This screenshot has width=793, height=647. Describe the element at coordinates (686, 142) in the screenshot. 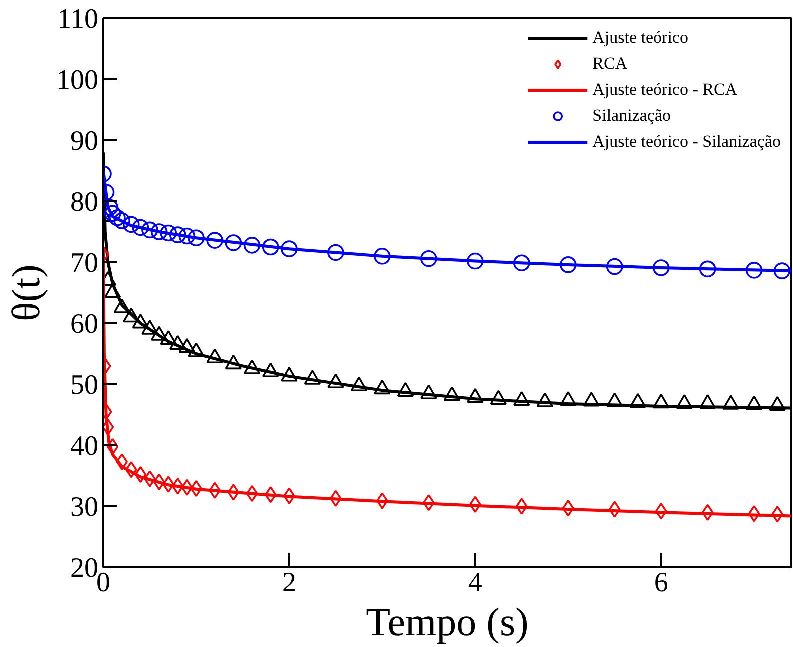

I see `legend-label: Ajuste teórico - Silanização` at that location.